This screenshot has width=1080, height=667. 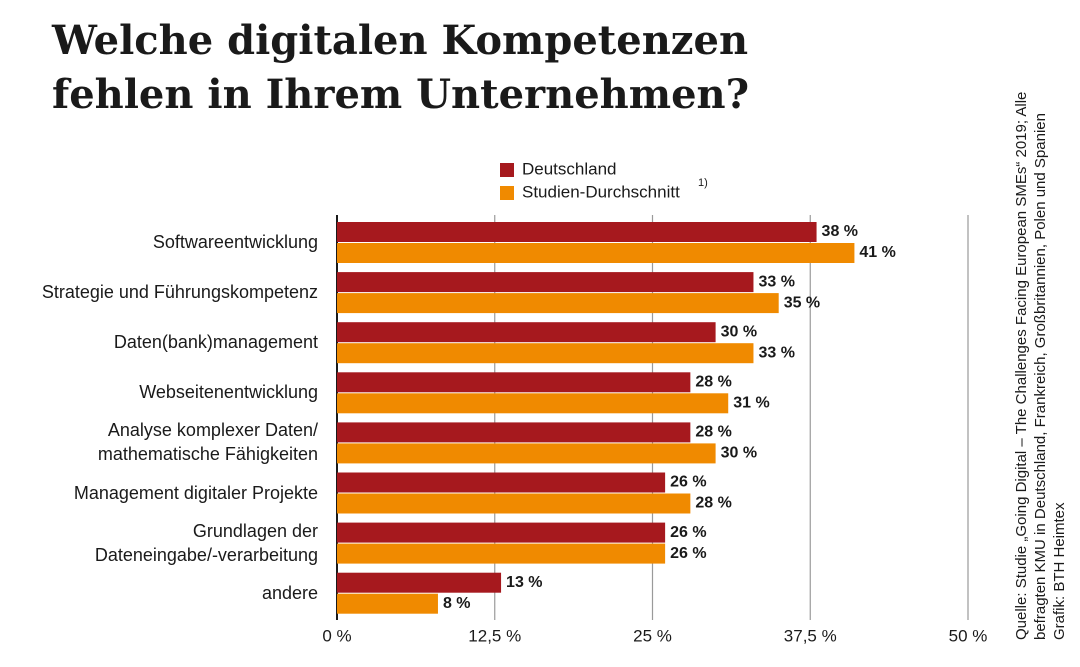 What do you see at coordinates (569, 168) in the screenshot?
I see `legend-label: Deutschland` at bounding box center [569, 168].